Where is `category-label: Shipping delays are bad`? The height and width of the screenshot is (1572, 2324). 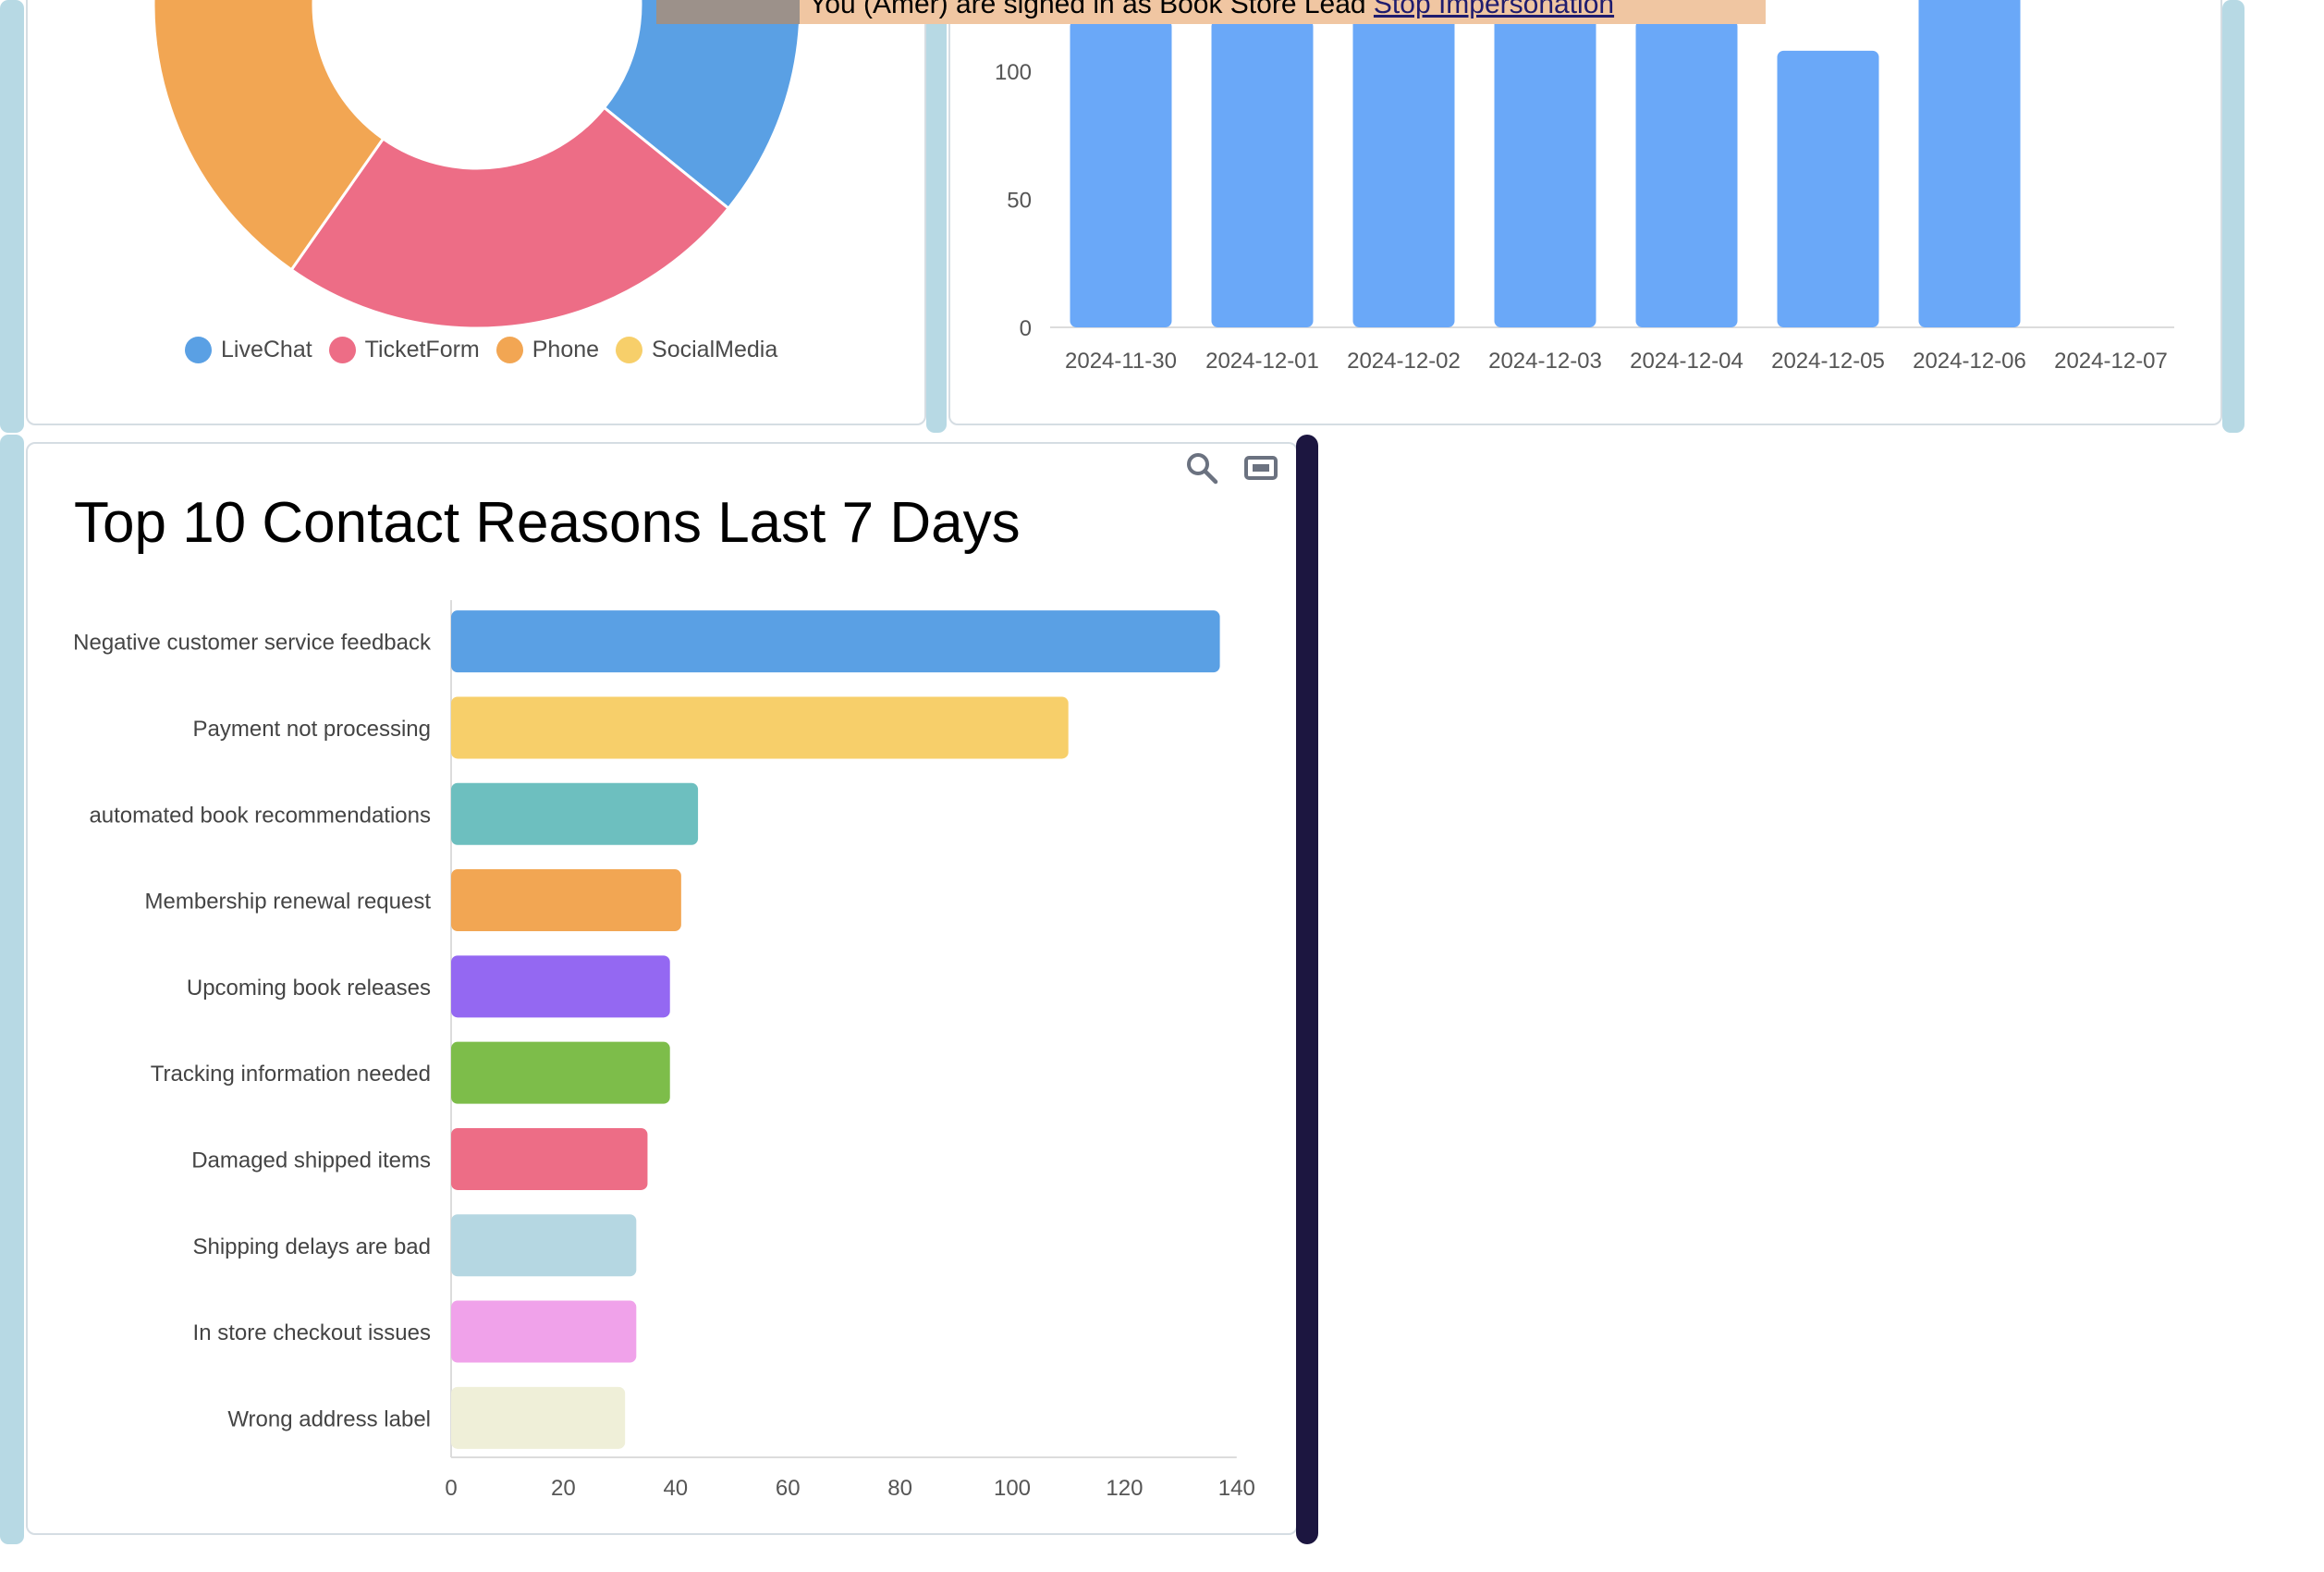
category-label: Shipping delays are bad is located at coordinates (311, 1246).